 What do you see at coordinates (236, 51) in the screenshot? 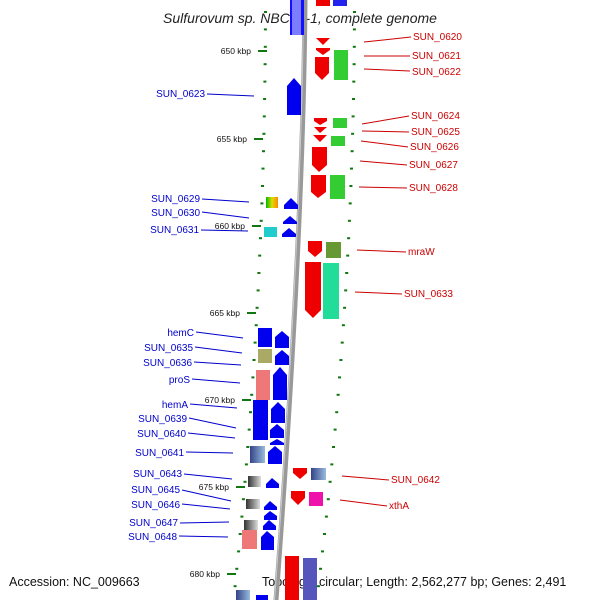
I see `kbp-marker-650: 650 kbp` at bounding box center [236, 51].